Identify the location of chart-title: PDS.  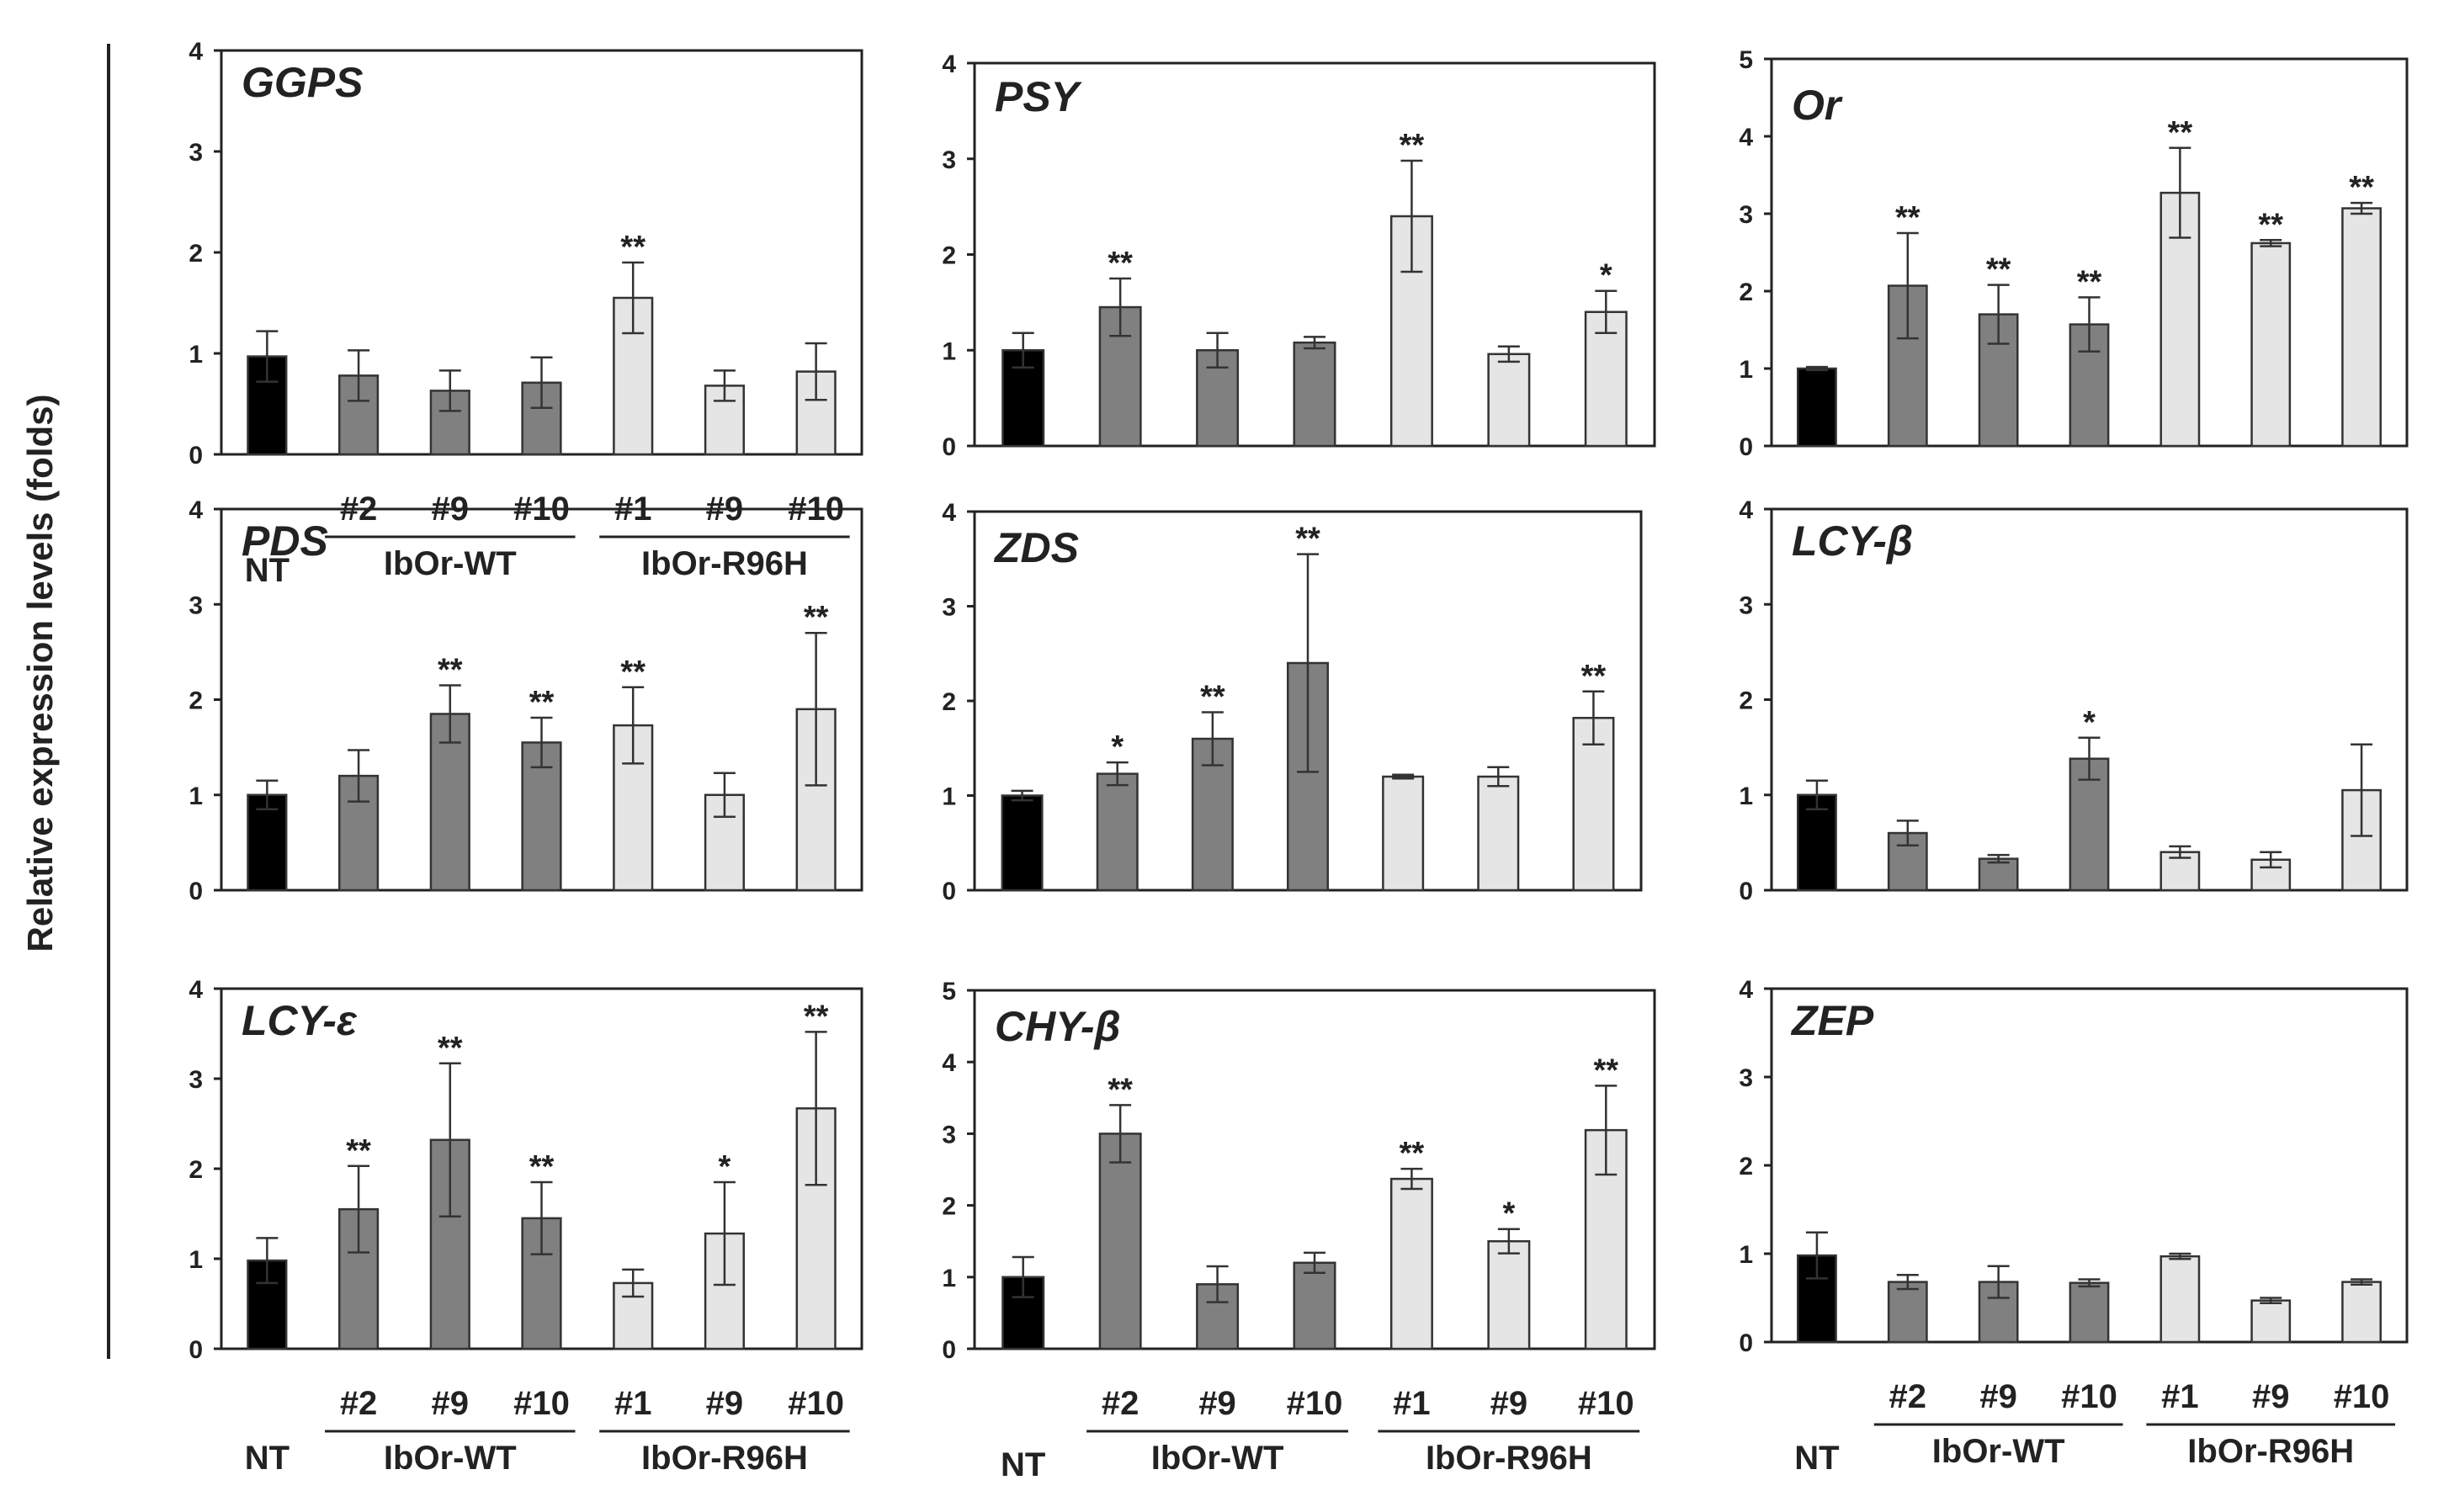
(285, 541).